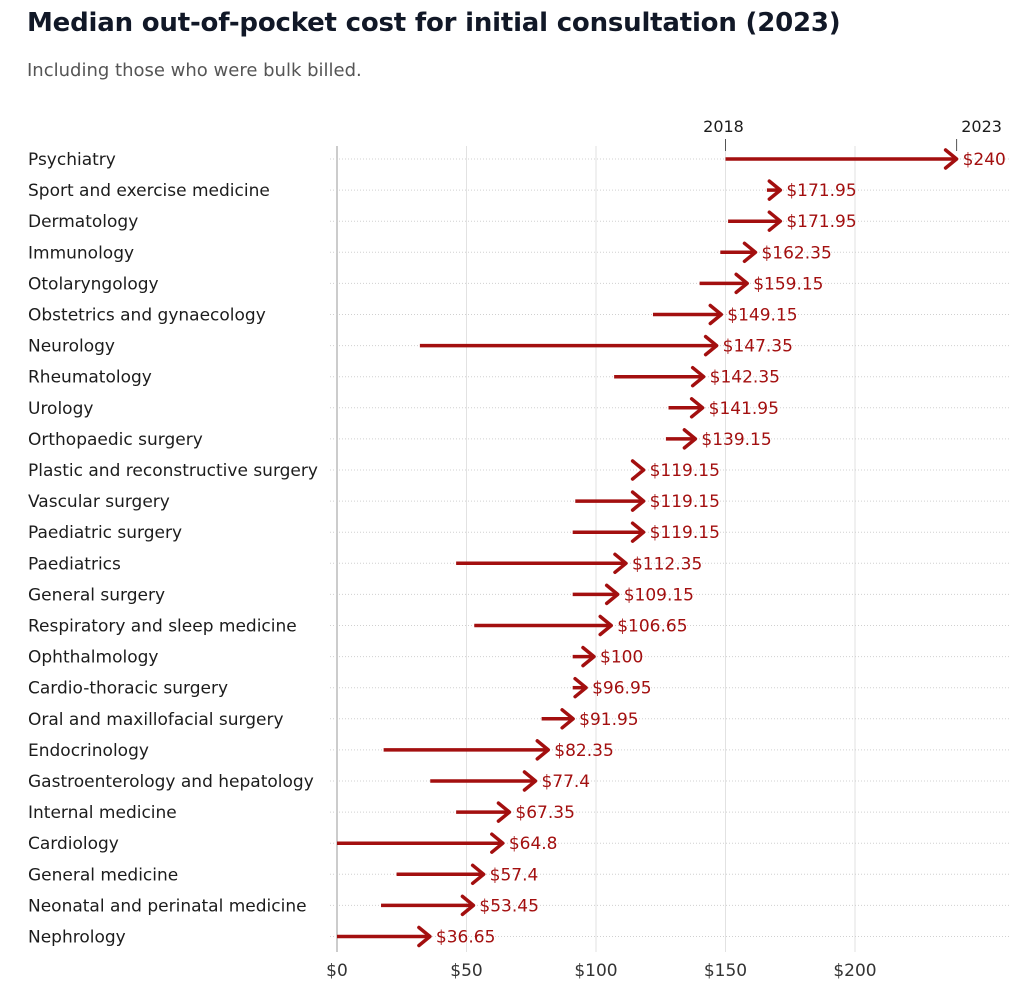 The width and height of the screenshot is (1024, 989). Describe the element at coordinates (796, 253) in the screenshot. I see `value-label: $162.35` at that location.